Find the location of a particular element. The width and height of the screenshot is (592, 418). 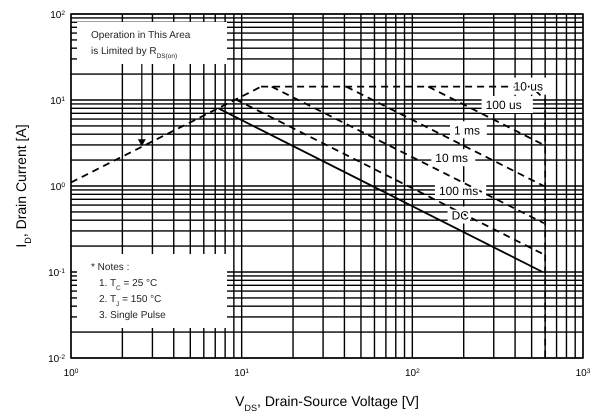

x-axis-title: V$_{DS}$, Drain-Source Voltage [V] is located at coordinates (327, 403).